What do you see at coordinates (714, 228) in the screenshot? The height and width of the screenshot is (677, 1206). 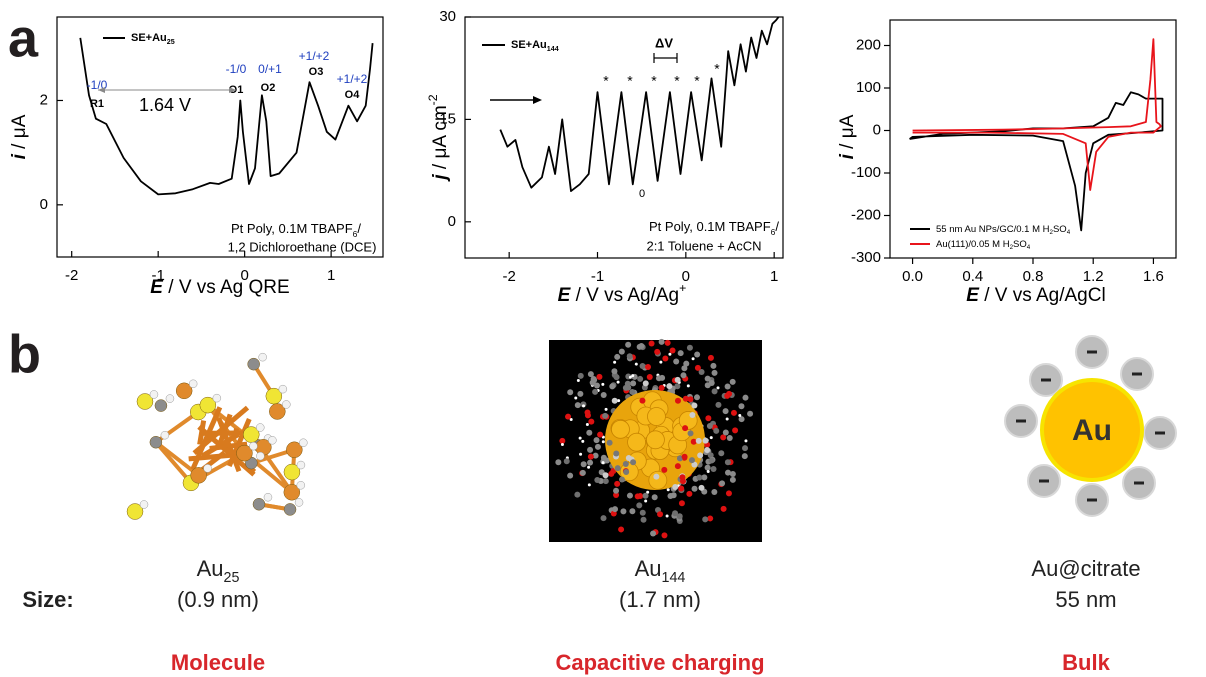 I see `annotation: Pt Poly, 0.1M TBAPF6/` at bounding box center [714, 228].